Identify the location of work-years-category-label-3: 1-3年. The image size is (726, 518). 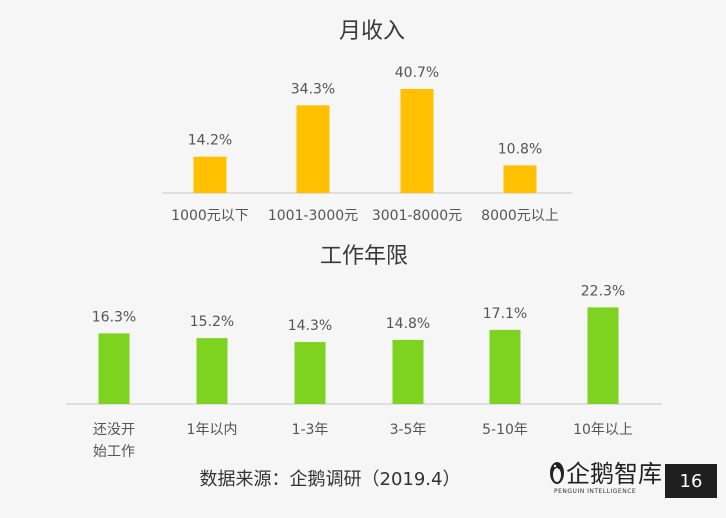
(310, 430).